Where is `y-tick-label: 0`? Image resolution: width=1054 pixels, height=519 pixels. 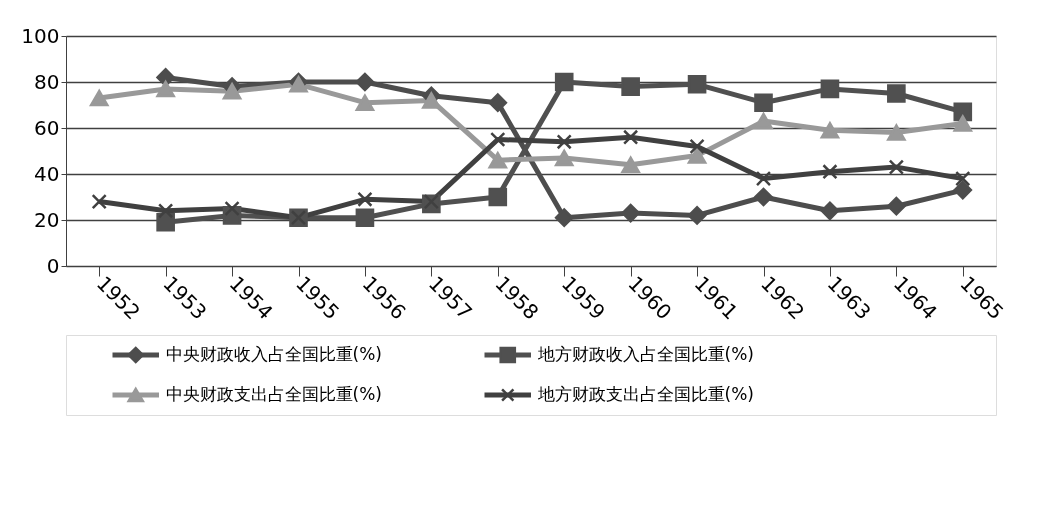
y-tick-label: 0 is located at coordinates (53, 265).